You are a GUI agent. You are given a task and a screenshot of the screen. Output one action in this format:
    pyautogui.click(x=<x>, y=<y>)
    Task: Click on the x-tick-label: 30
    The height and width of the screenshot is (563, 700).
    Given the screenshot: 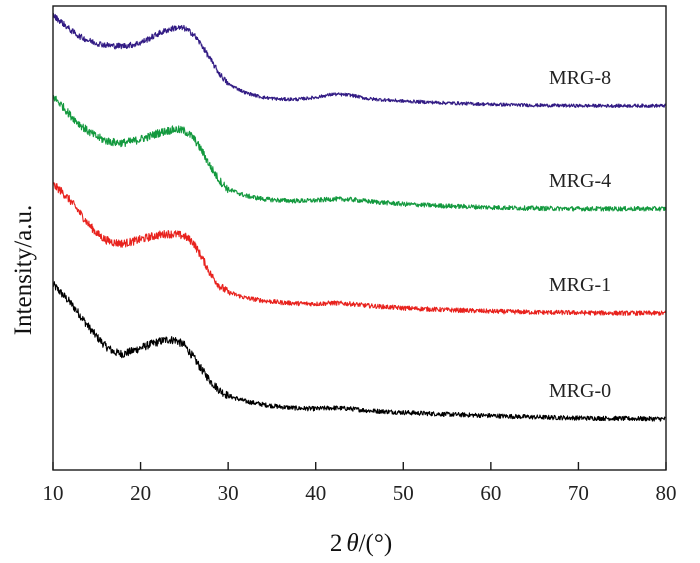 What is the action you would take?
    pyautogui.click(x=228, y=493)
    